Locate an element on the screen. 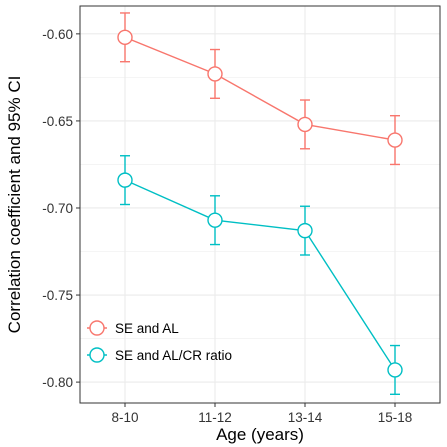 The height and width of the screenshot is (447, 447). x-tick-label: 13-14 is located at coordinates (305, 417).